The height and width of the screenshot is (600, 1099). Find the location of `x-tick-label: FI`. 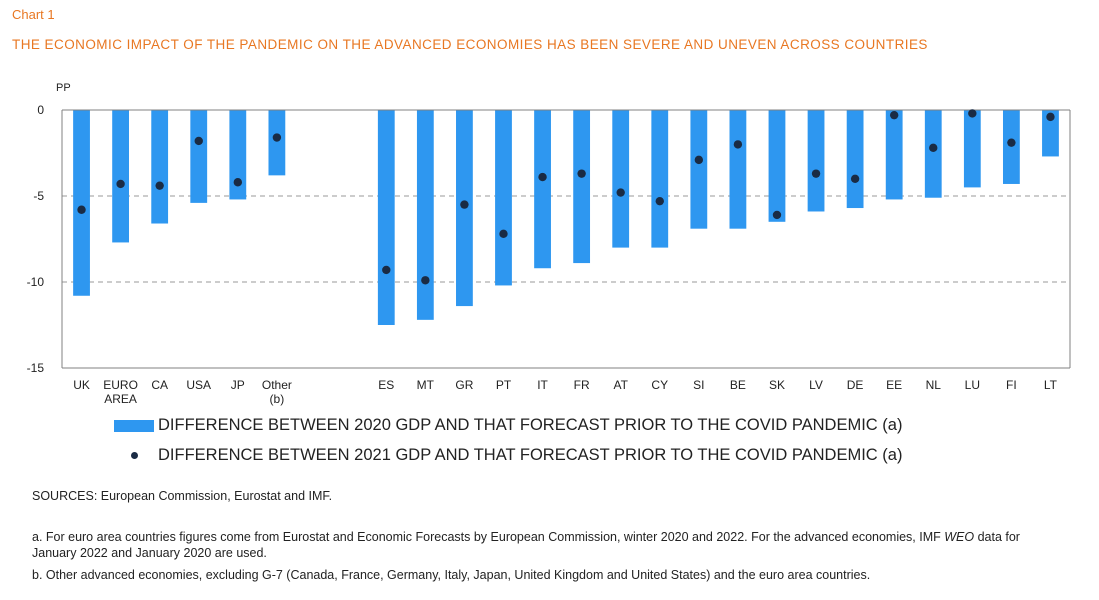

x-tick-label: FI is located at coordinates (1011, 385).